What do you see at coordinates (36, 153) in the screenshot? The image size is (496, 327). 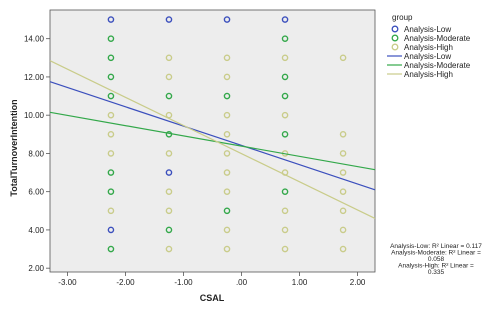 I see `y-tick-label: 8.00` at bounding box center [36, 153].